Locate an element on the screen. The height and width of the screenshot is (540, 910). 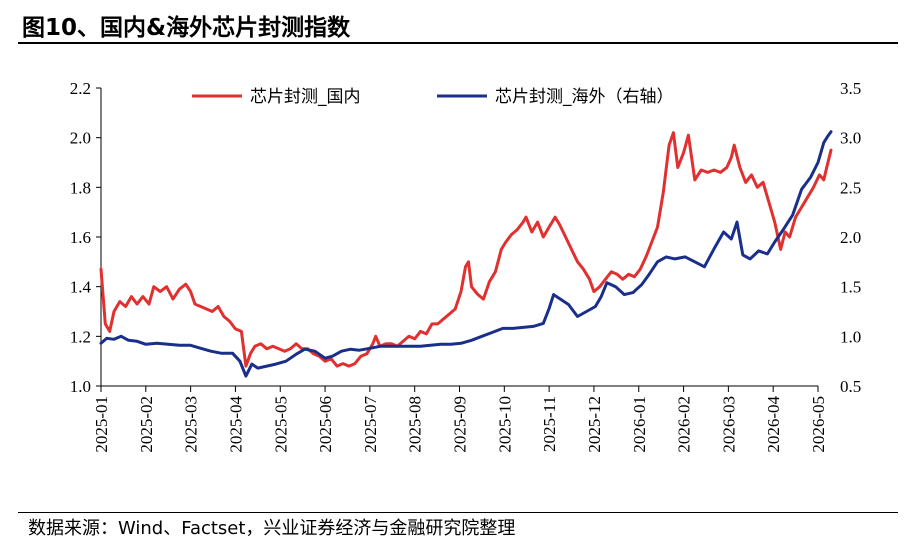
legend-label-domestic: 芯片封测_国内 is located at coordinates (305, 97).